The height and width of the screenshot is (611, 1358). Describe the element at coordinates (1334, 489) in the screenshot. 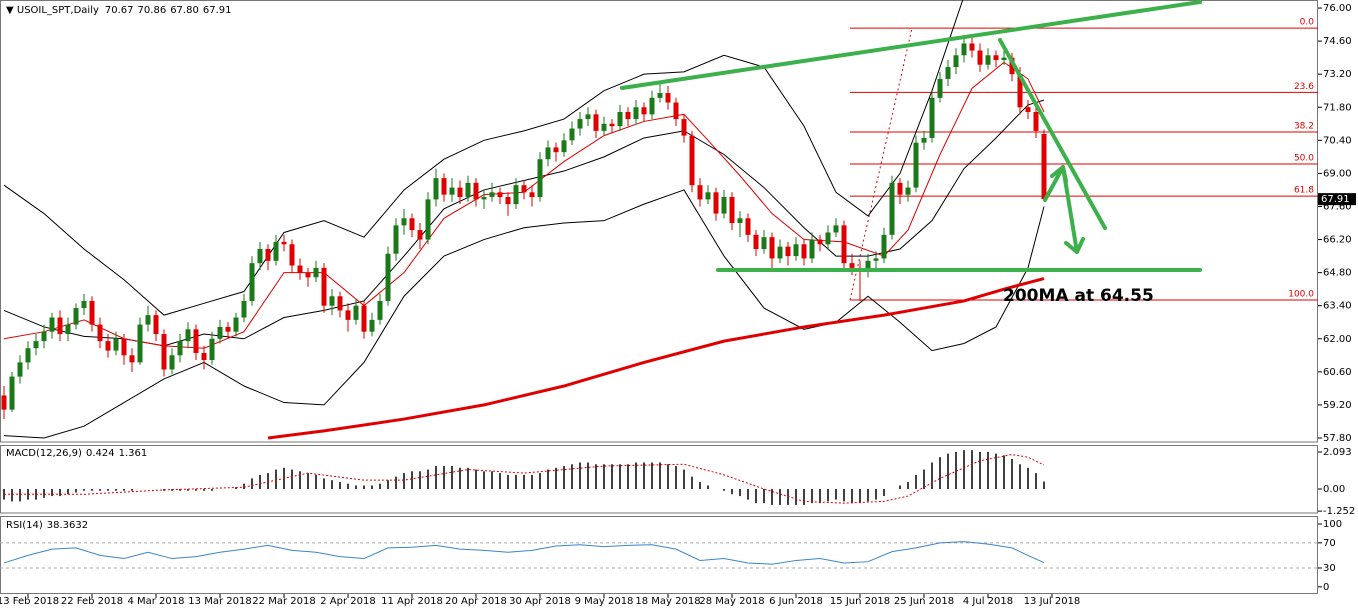

I see `y-tick-label: 0.00` at that location.